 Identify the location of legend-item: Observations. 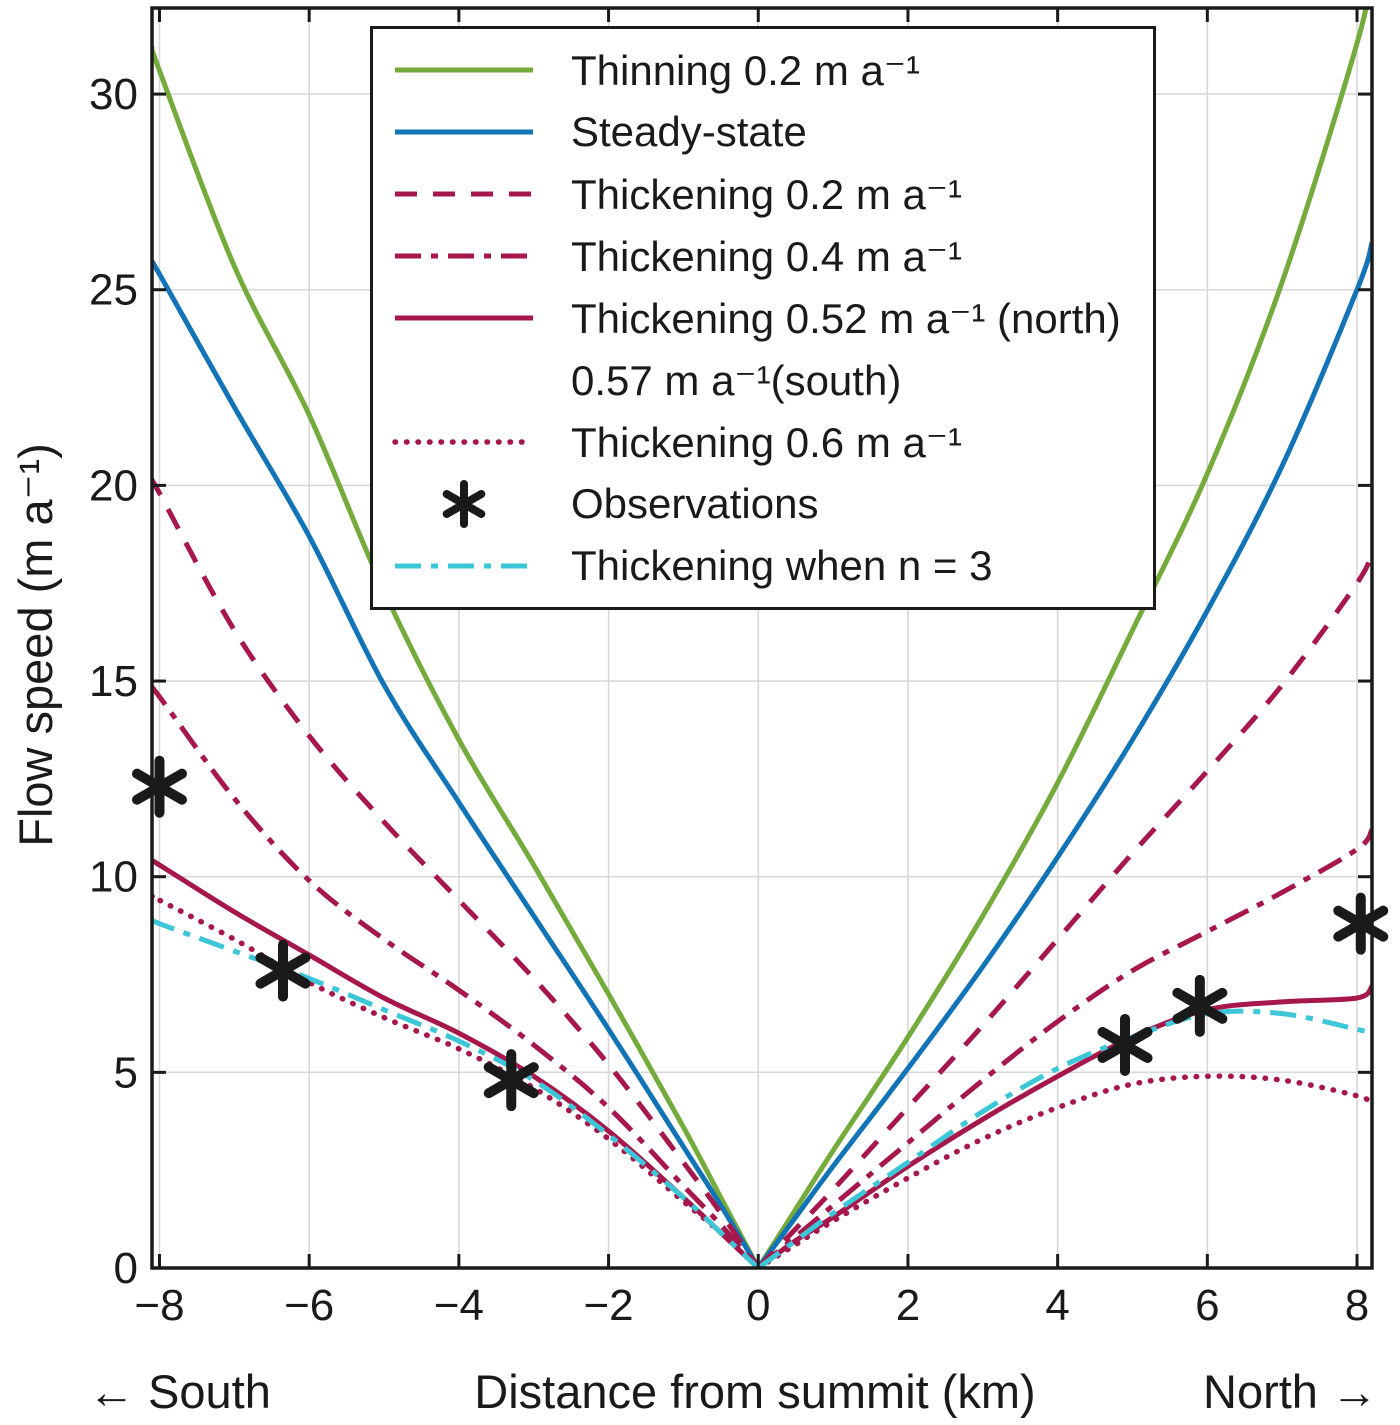
(765, 504).